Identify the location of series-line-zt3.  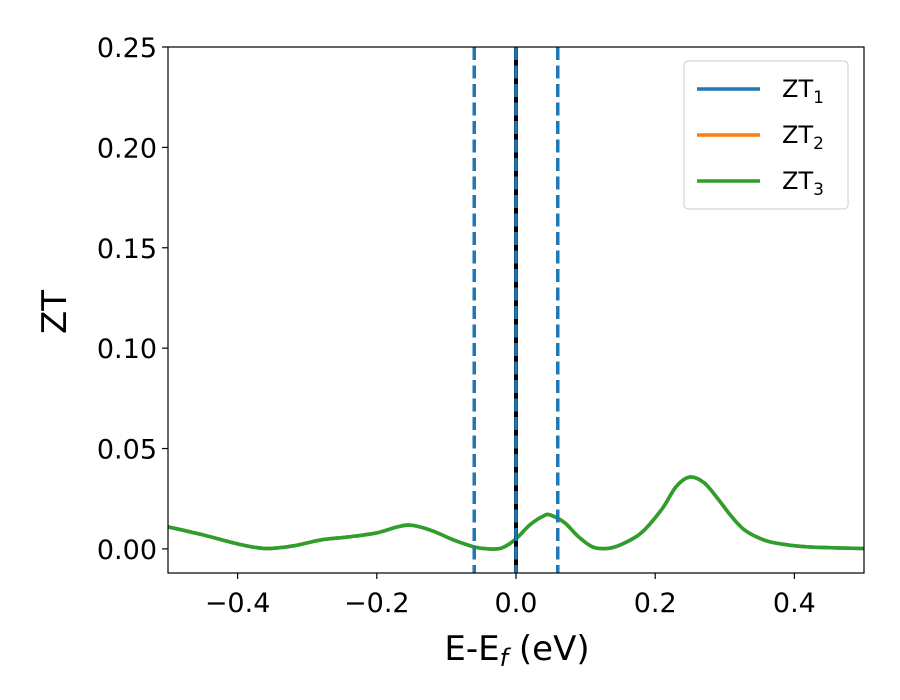
(516, 513).